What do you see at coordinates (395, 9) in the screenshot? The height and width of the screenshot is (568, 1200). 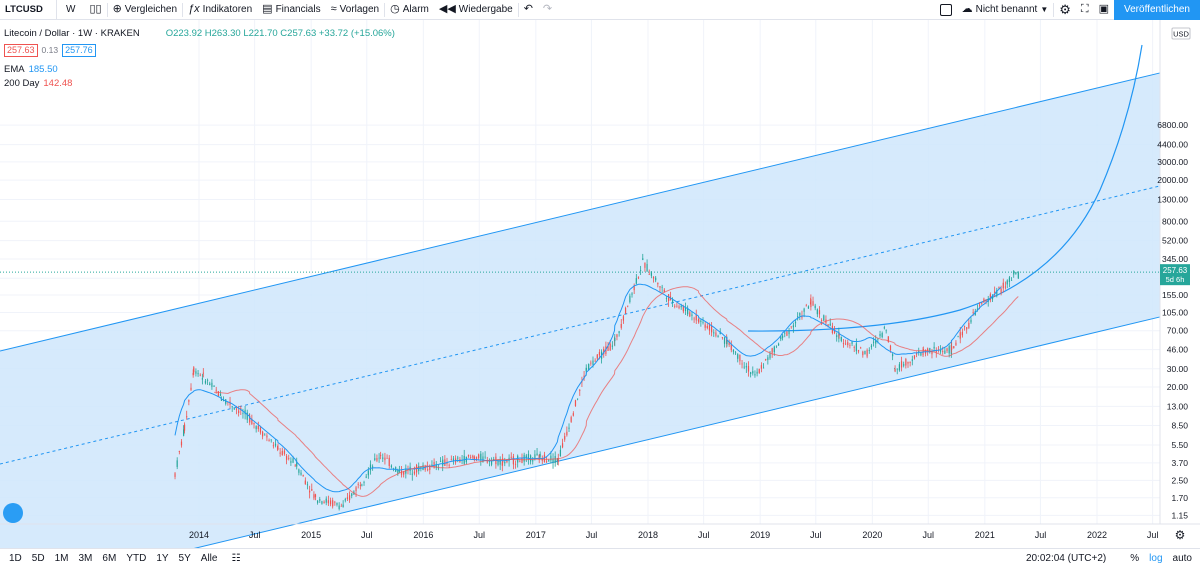 I see `alarm-clock-icon: ◷` at bounding box center [395, 9].